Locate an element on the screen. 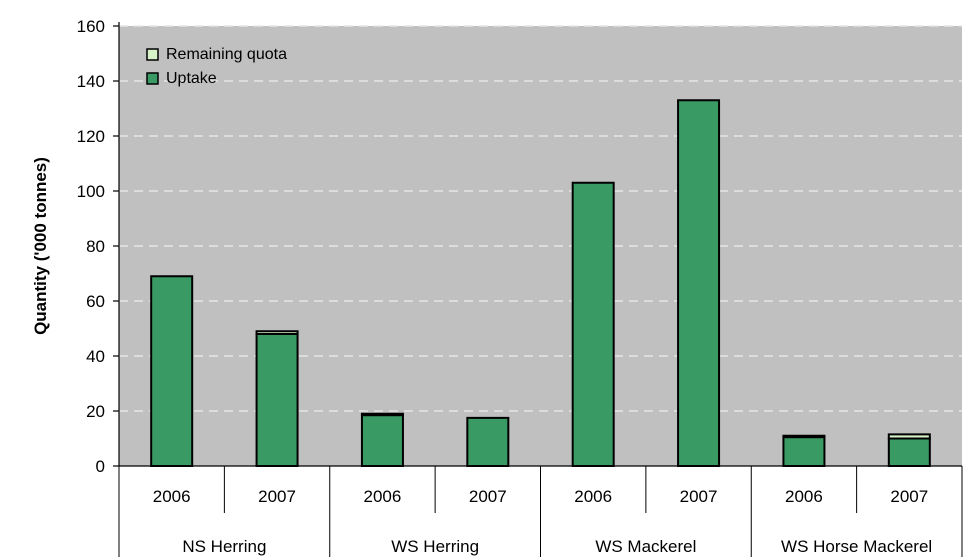 This screenshot has width=964, height=557. y-tick-label: 40 is located at coordinates (95, 356).